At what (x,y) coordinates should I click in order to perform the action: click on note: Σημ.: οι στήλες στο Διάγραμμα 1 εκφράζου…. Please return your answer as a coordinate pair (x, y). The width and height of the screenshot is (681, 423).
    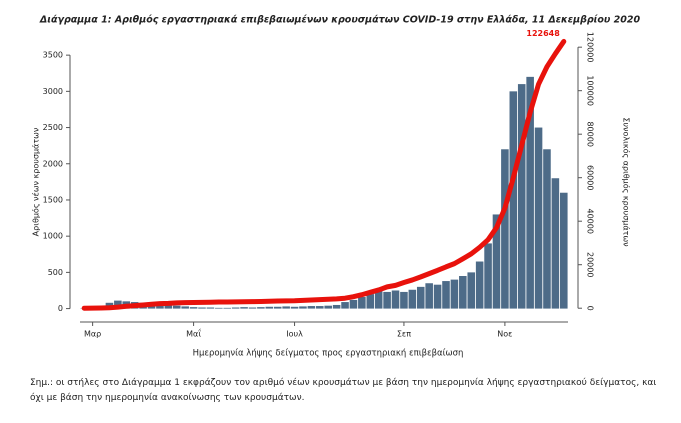
    Looking at the image, I should click on (343, 390).